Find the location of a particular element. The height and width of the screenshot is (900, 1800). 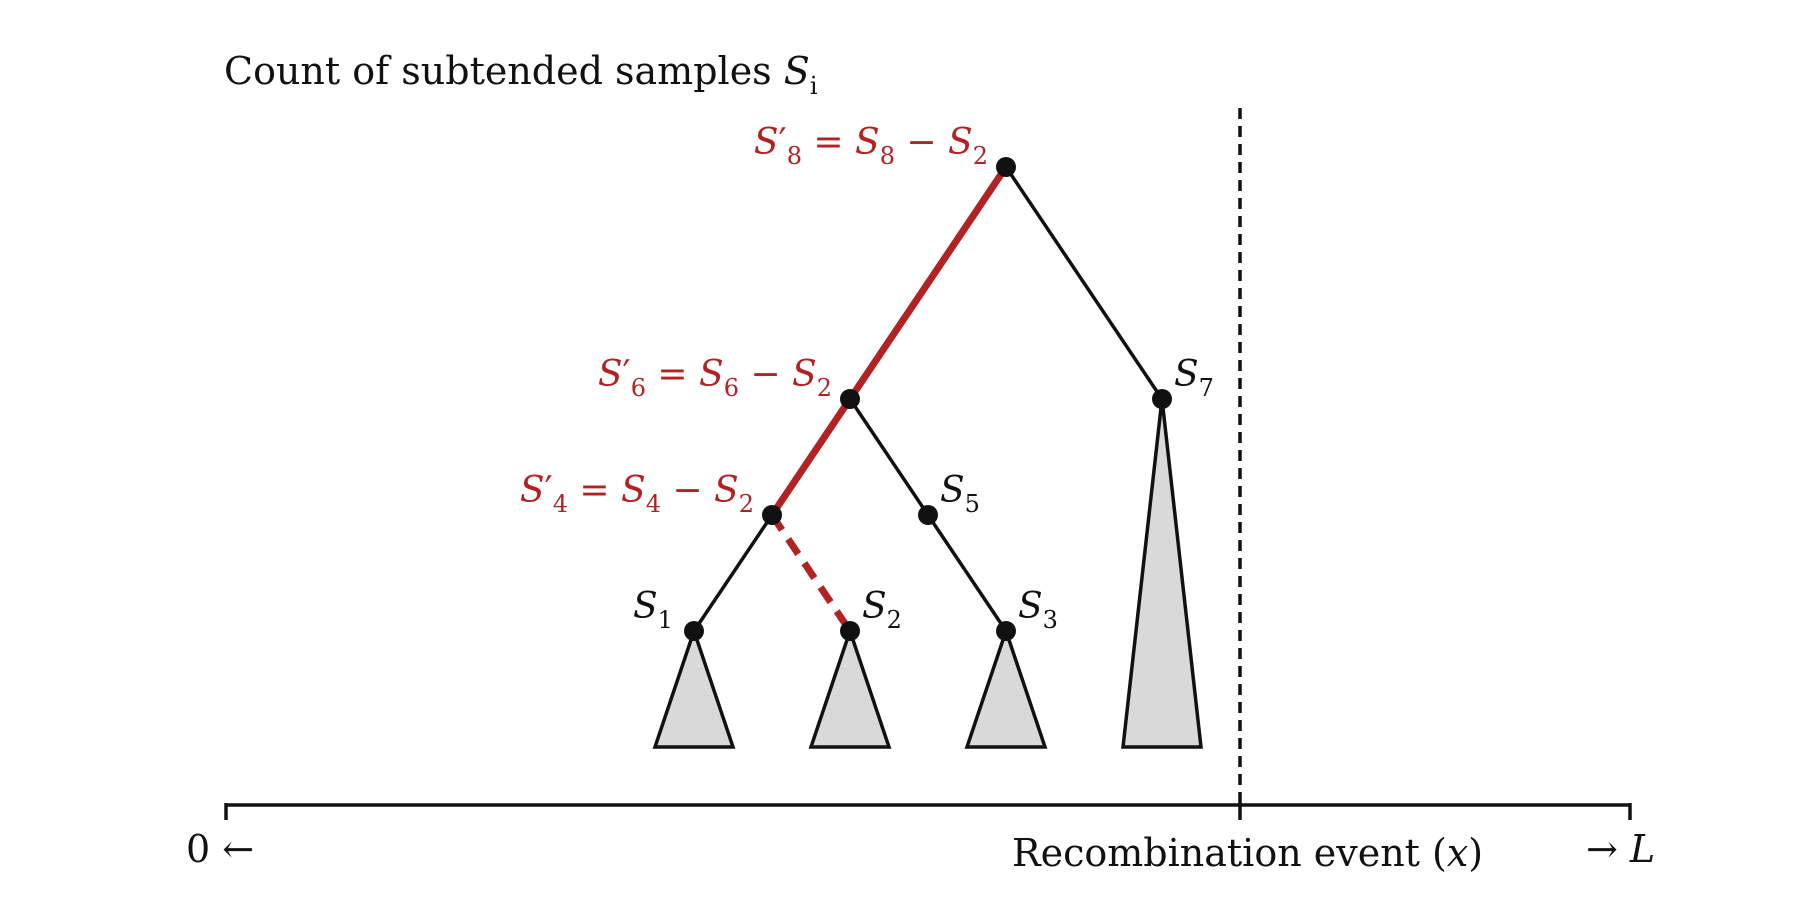

label-node-3: S3 is located at coordinates (1038, 610).